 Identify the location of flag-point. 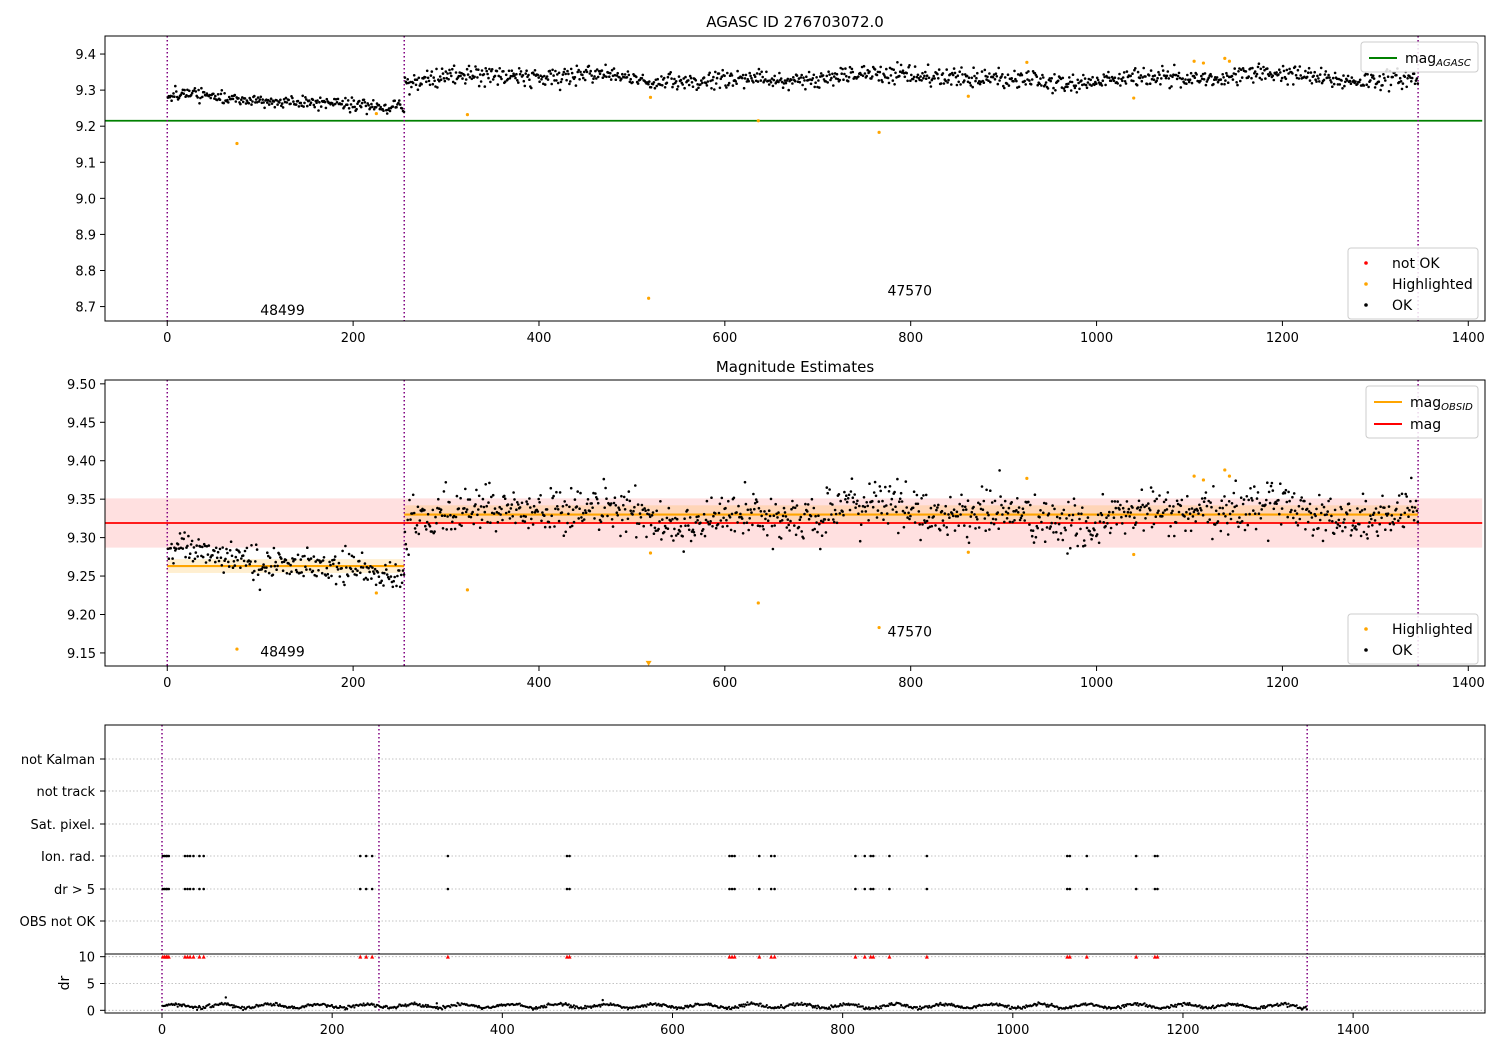
(759, 889).